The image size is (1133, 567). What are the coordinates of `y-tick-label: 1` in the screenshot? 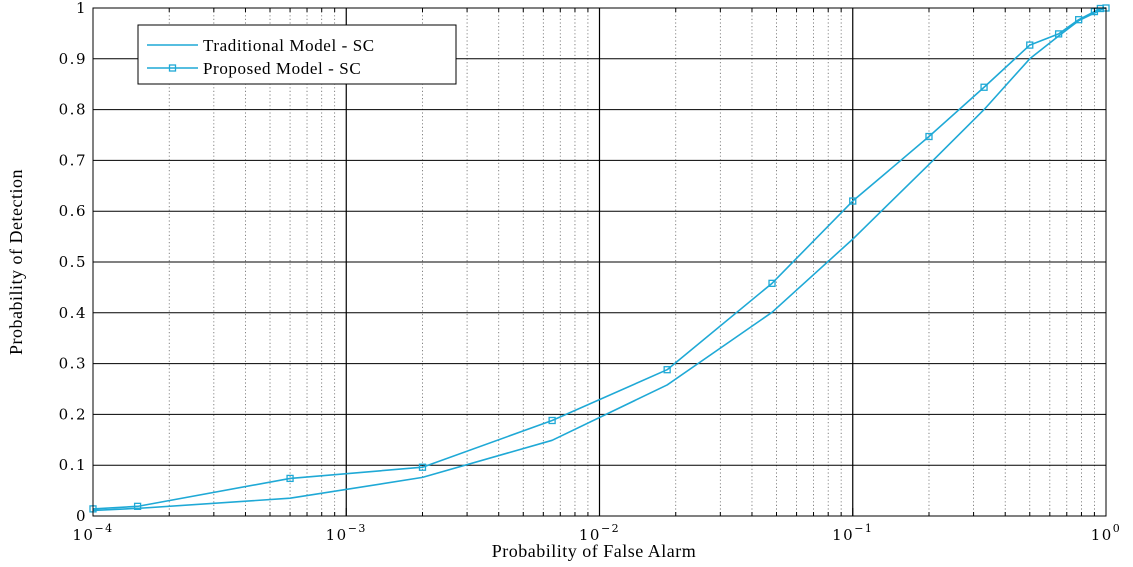 It's located at (81, 8).